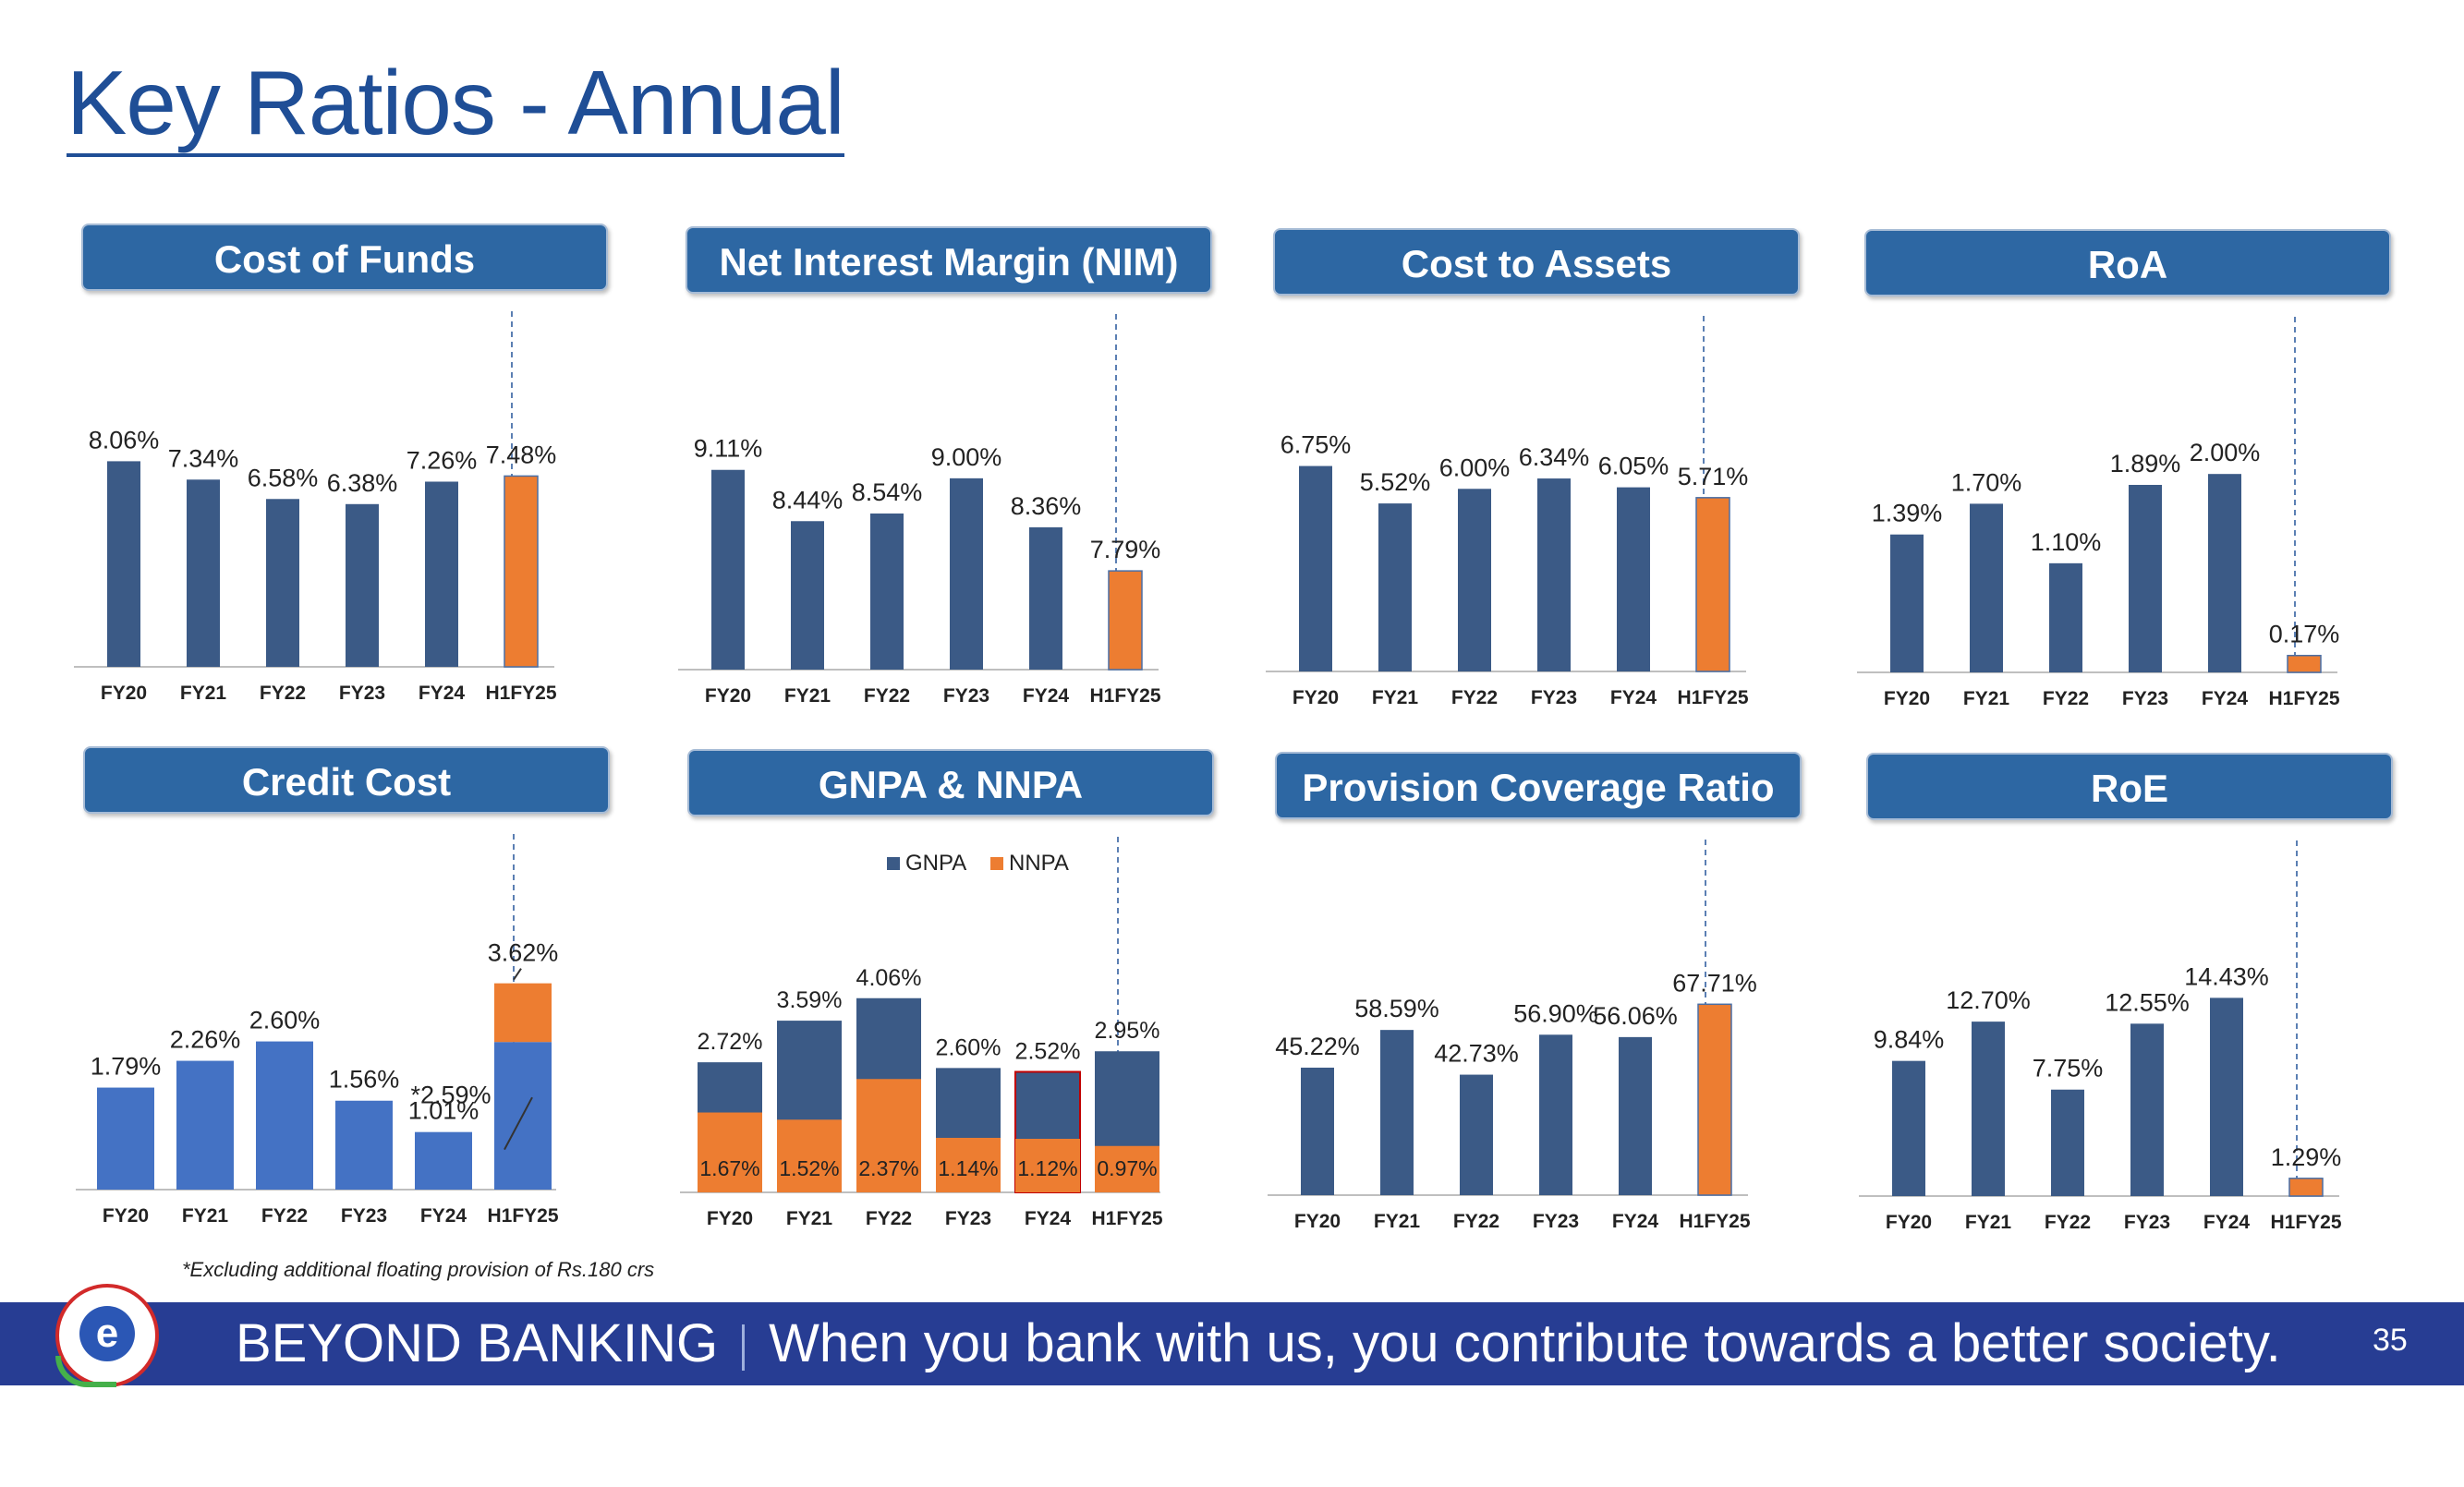 The image size is (2464, 1487). Describe the element at coordinates (205, 1040) in the screenshot. I see `data-label: 2.26%` at that location.